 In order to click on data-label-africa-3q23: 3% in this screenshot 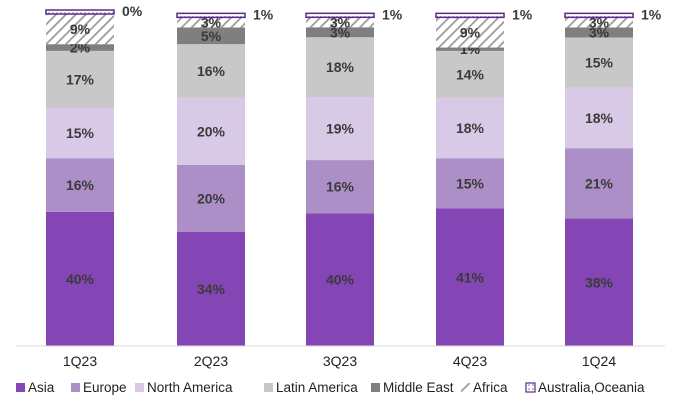, I will do `click(340, 22)`.